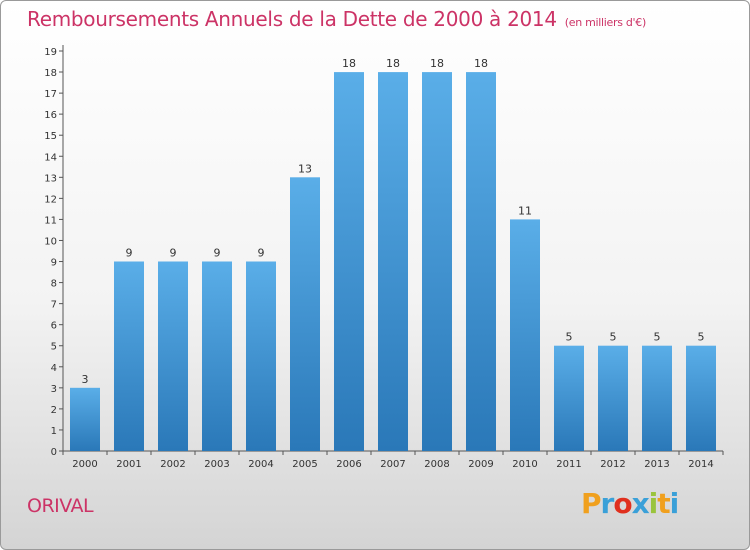  Describe the element at coordinates (305, 168) in the screenshot. I see `value-label-2005: 13` at that location.